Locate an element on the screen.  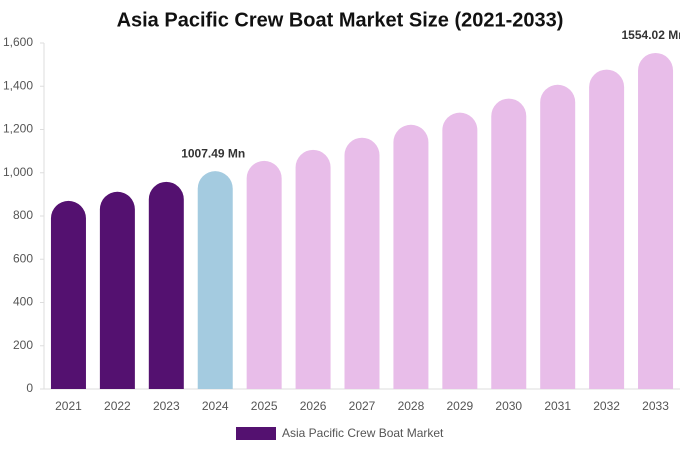
x-tick-label: 2032 is located at coordinates (606, 406).